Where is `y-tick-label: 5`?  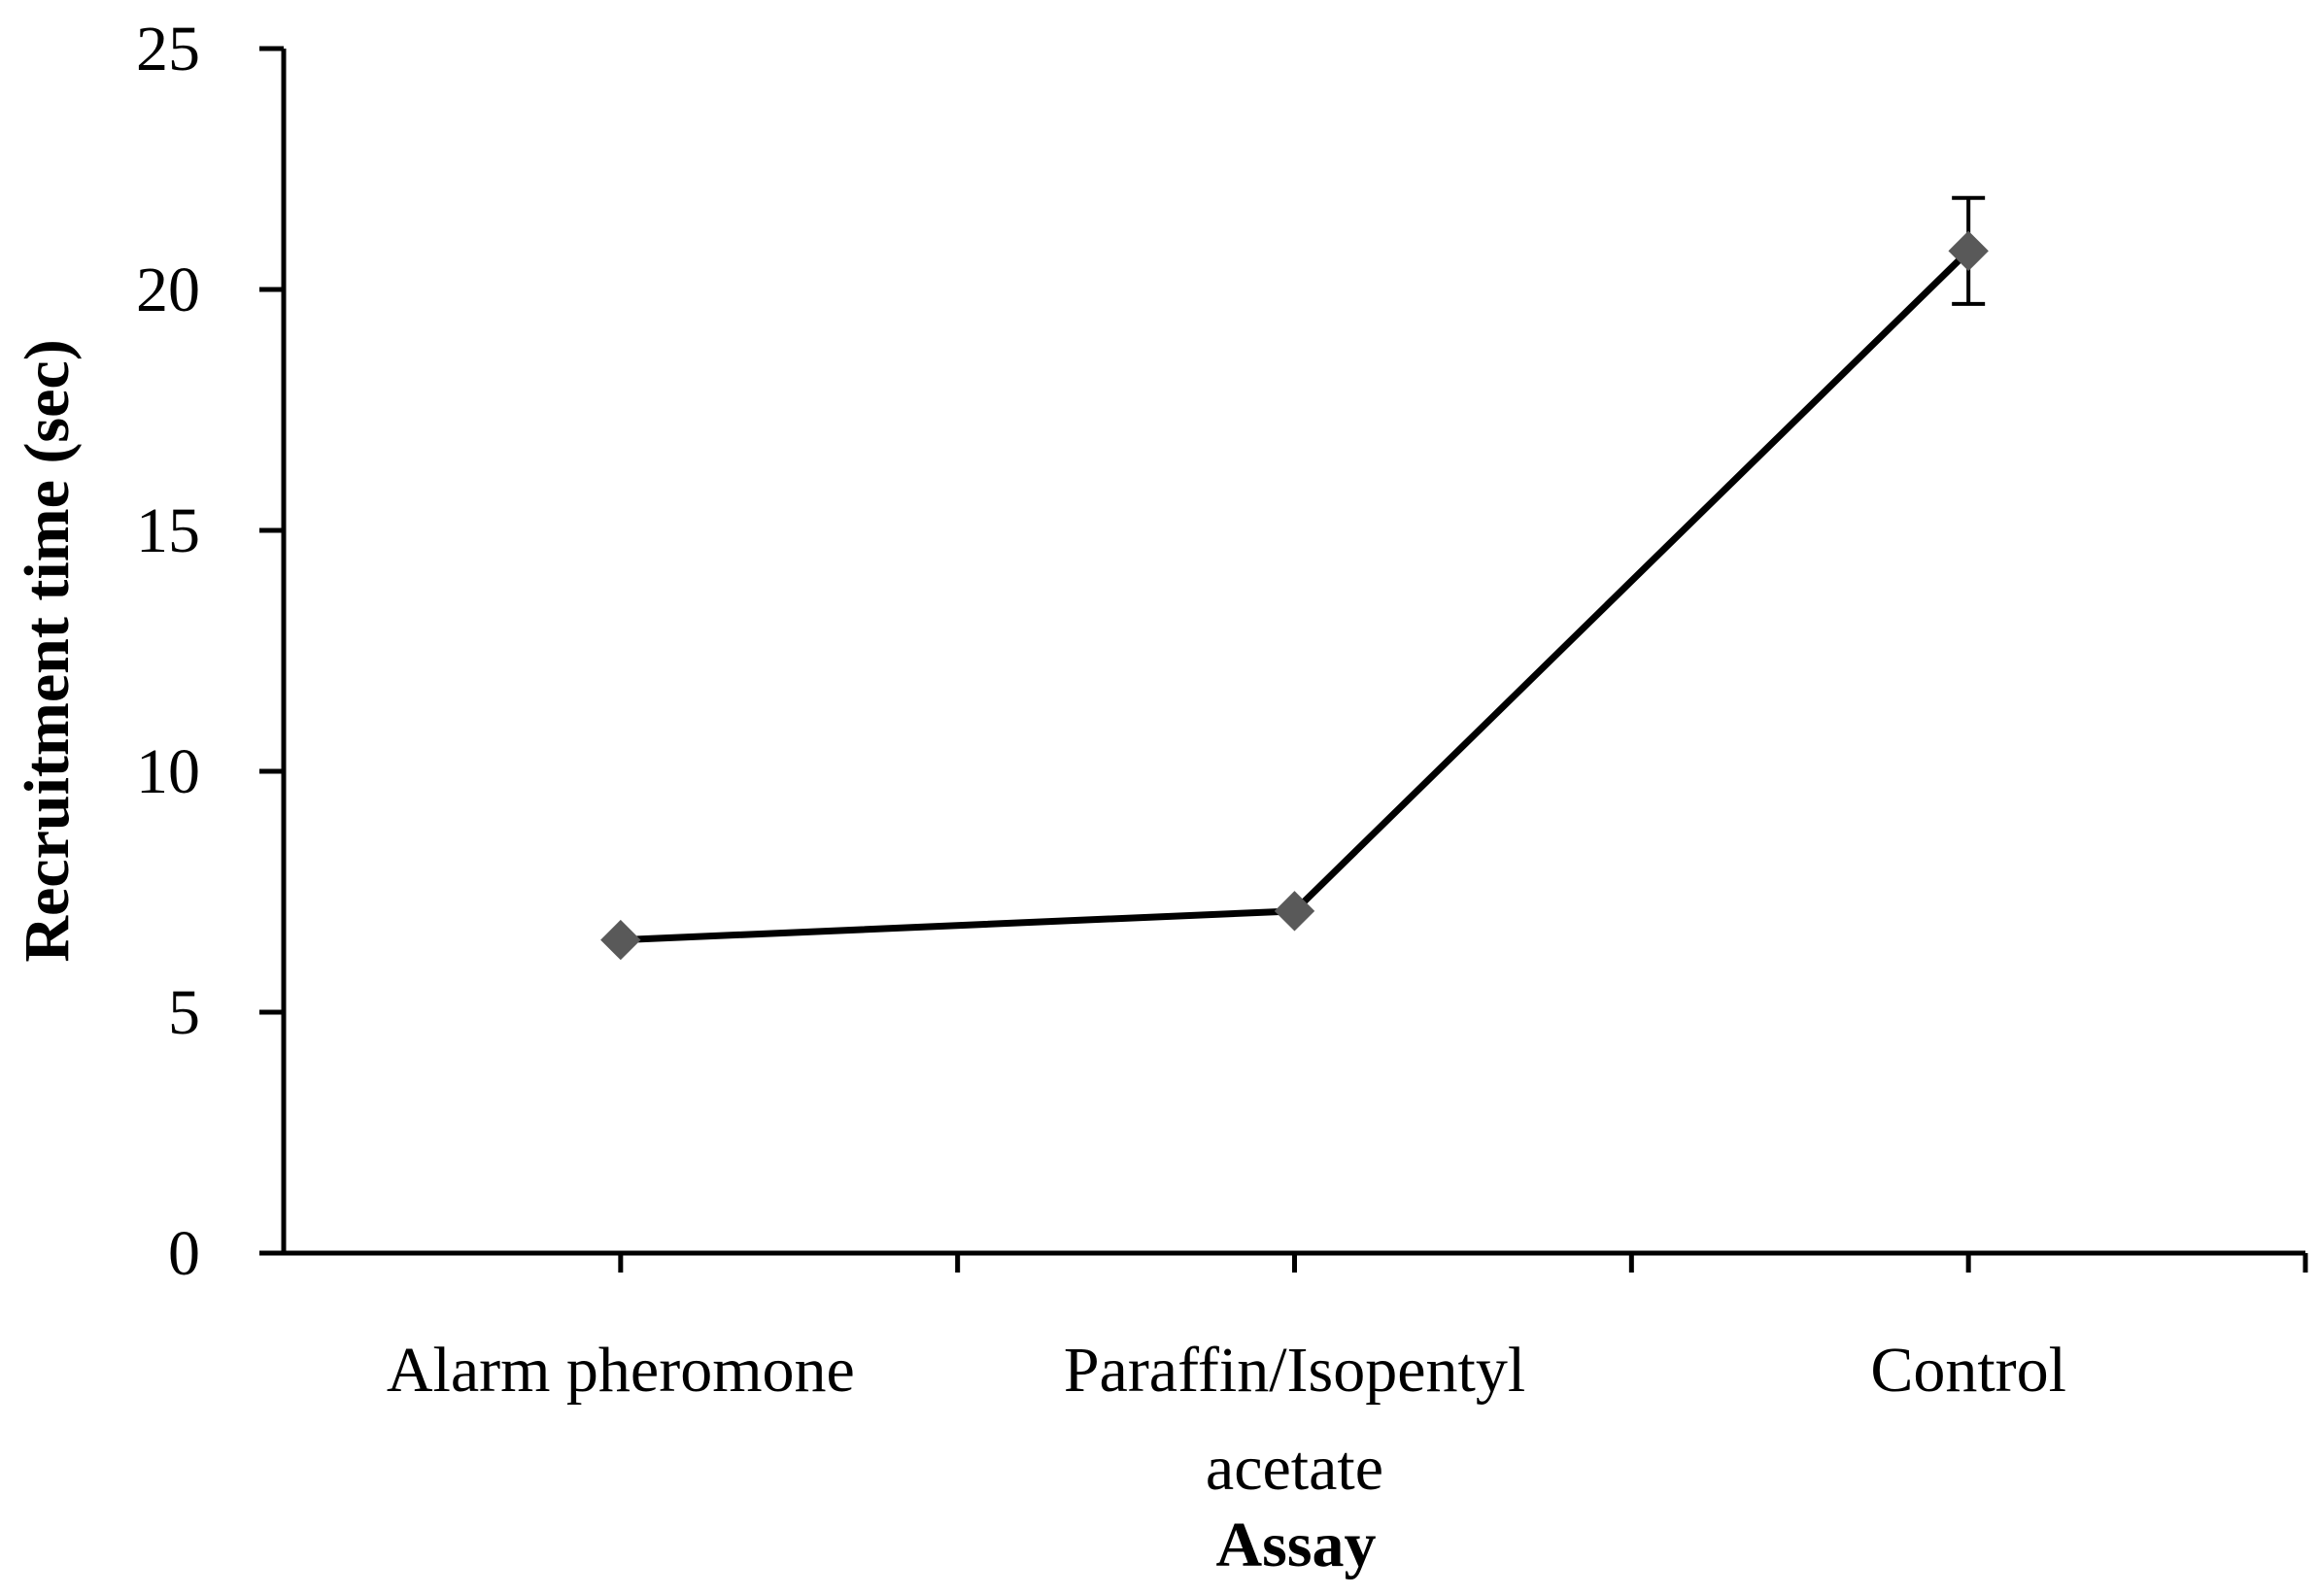 y-tick-label: 5 is located at coordinates (184, 1012).